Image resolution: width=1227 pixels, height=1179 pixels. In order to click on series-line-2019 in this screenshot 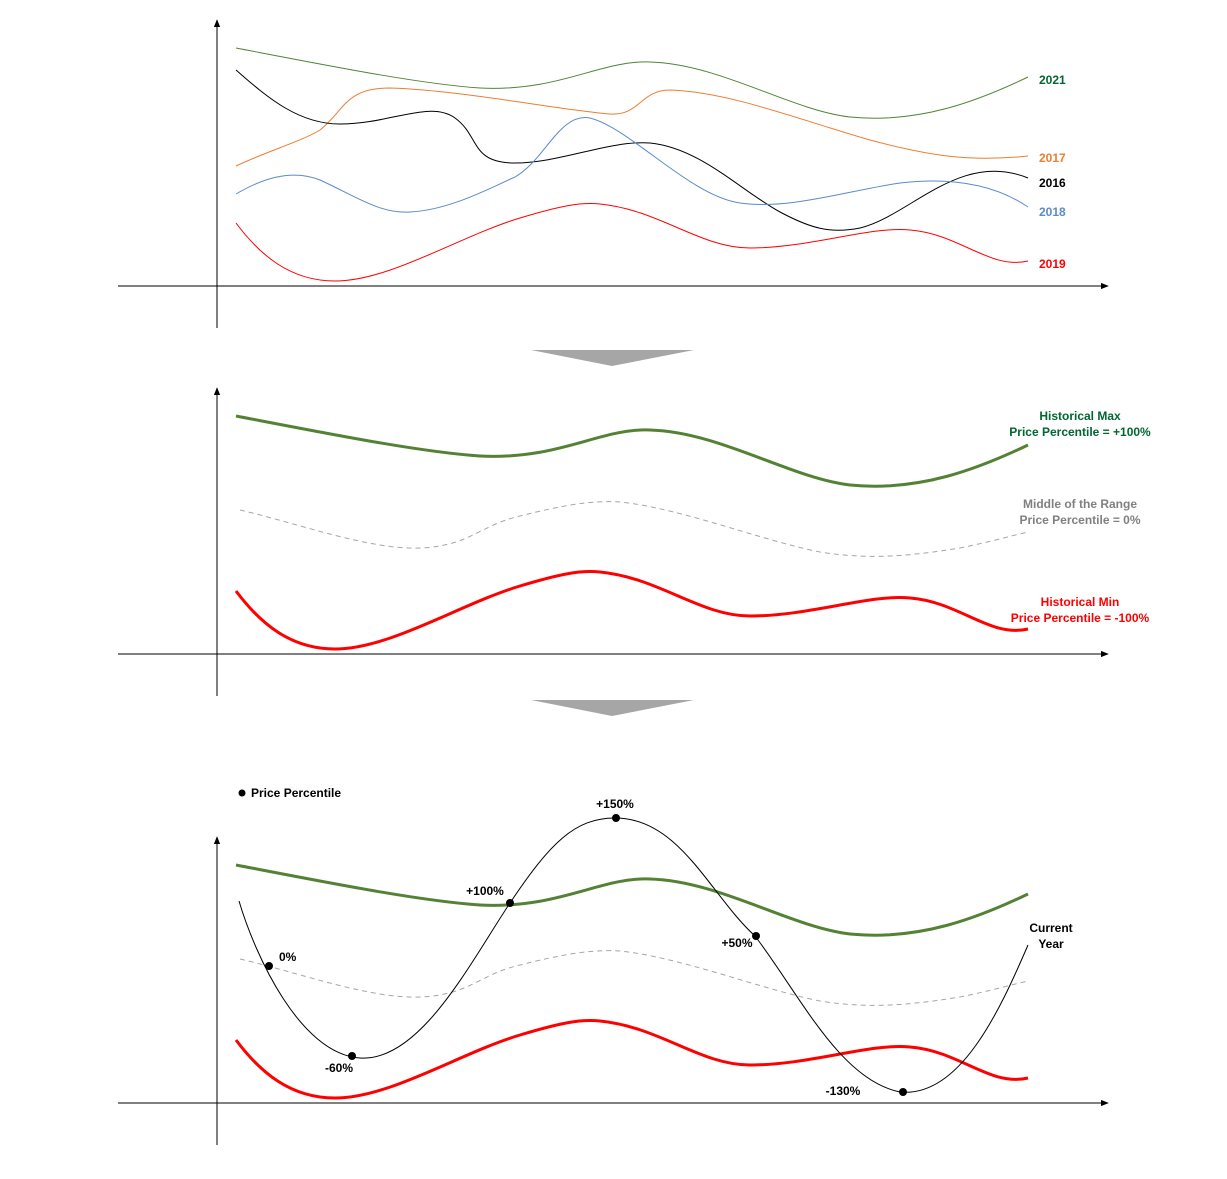, I will do `click(632, 242)`.